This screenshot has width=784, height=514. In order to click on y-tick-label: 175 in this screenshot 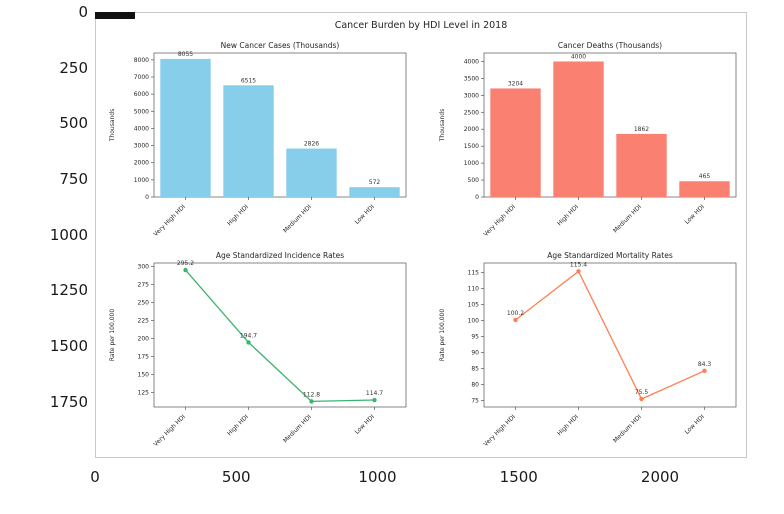, I will do `click(144, 357)`.